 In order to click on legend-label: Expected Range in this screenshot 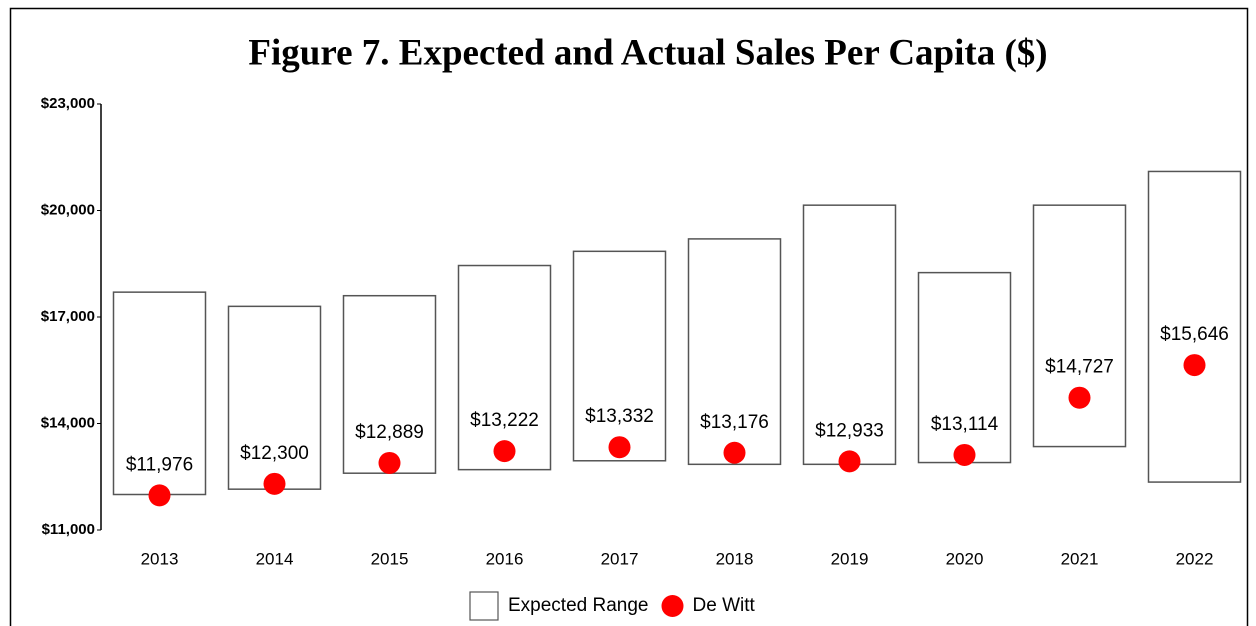, I will do `click(578, 605)`.